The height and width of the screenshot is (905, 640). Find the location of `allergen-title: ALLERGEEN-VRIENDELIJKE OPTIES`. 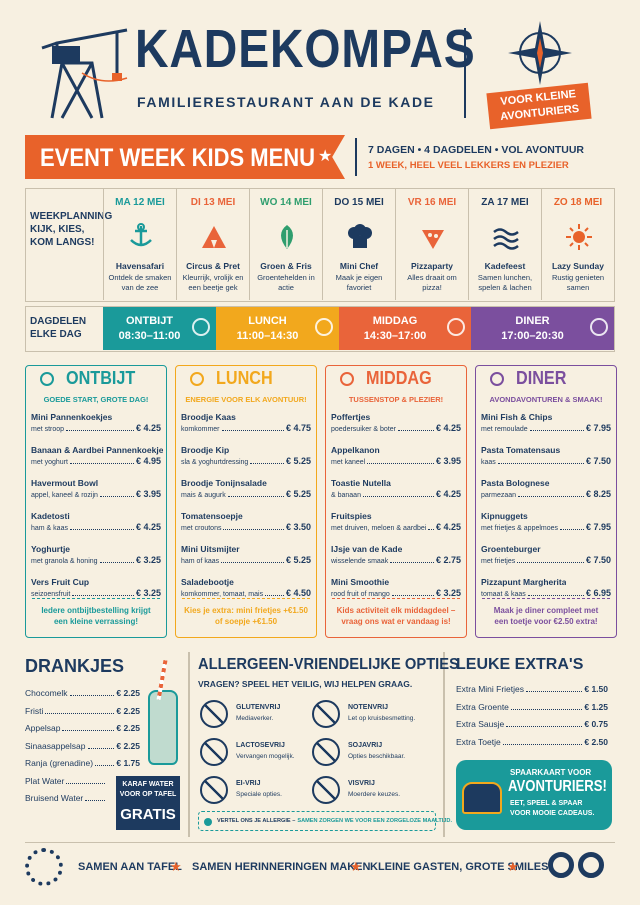

allergen-title: ALLERGEEN-VRIENDELIJKE OPTIES is located at coordinates (328, 664).